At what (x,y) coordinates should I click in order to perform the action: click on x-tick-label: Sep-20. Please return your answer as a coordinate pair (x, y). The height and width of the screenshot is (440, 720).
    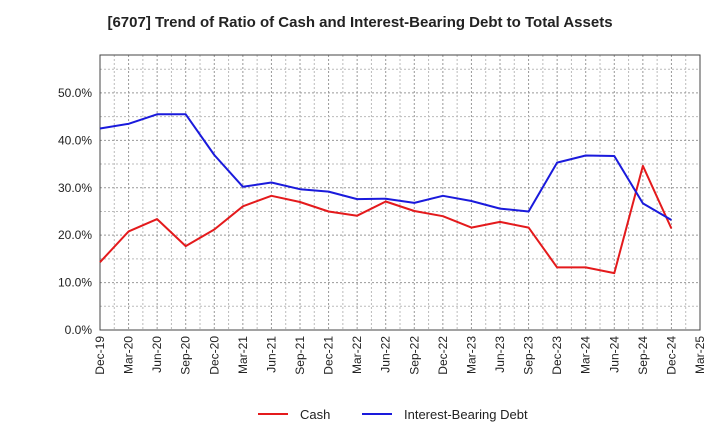
    Looking at the image, I should click on (186, 355).